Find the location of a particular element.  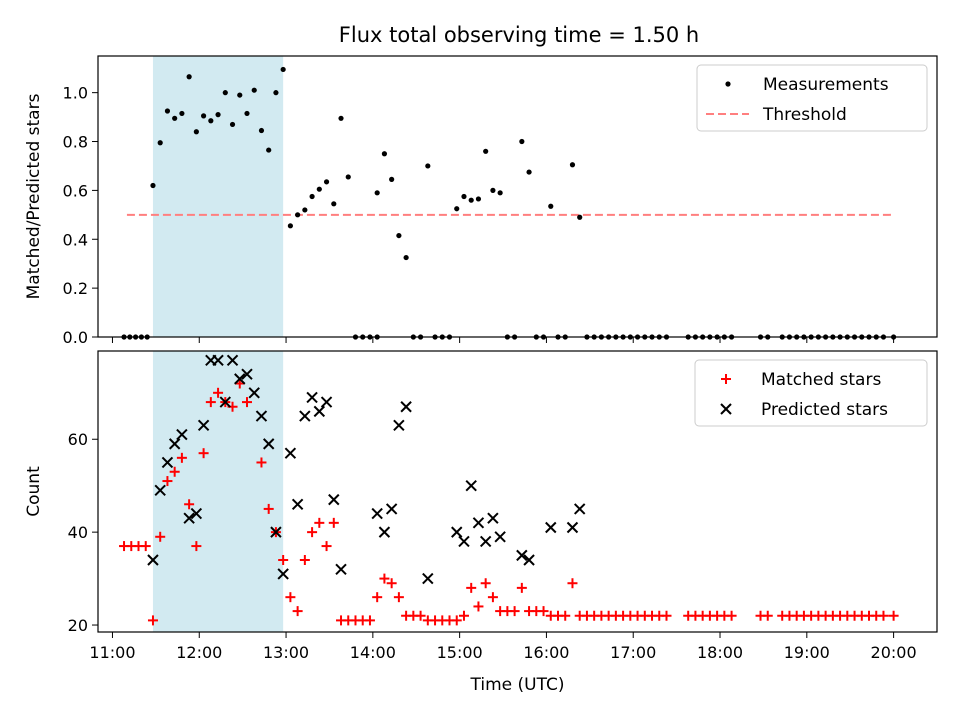

x-tick-label: 18:00 is located at coordinates (720, 652).